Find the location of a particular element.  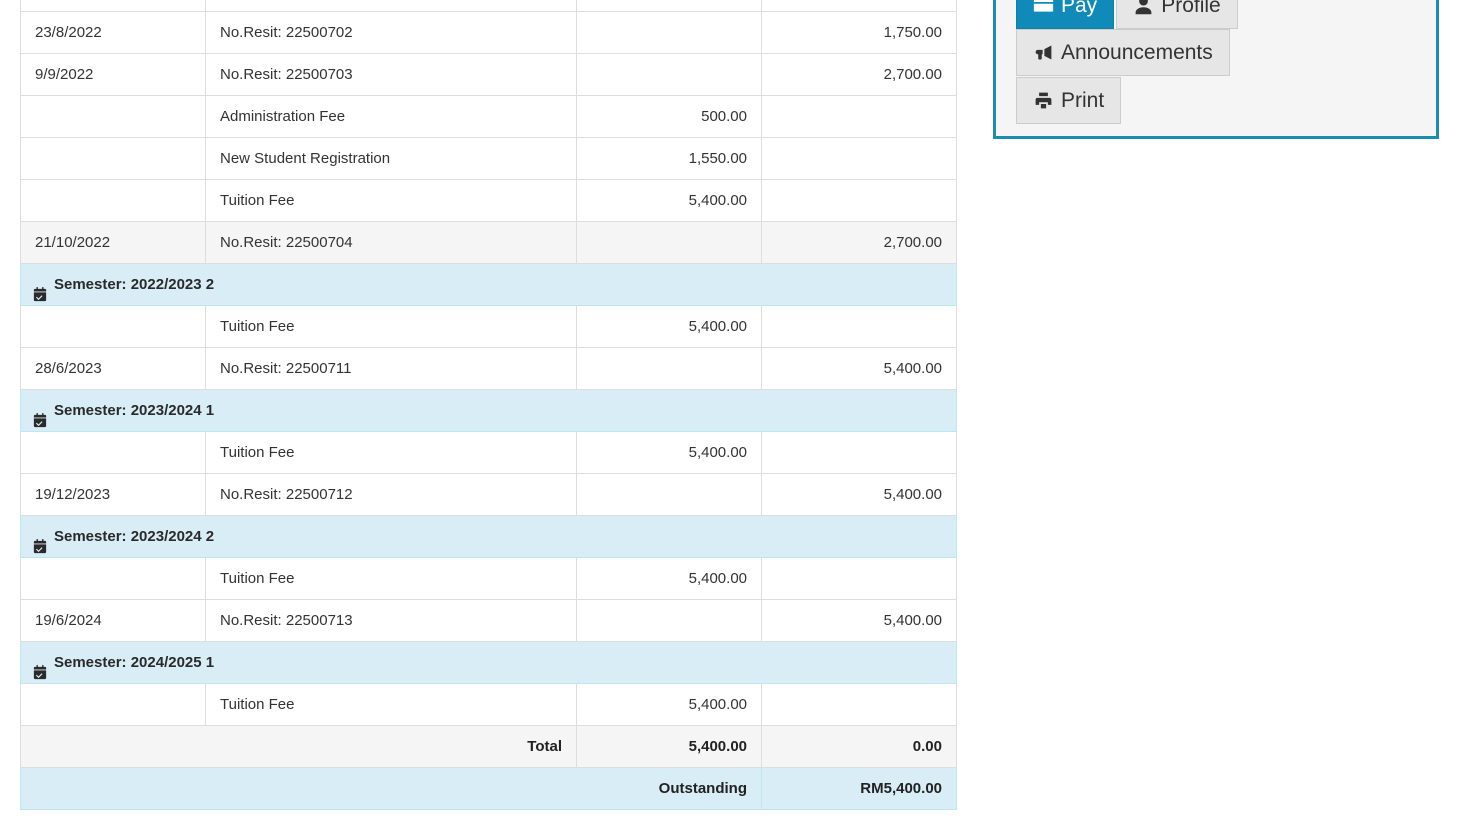

action-panel: Pay Profile Announcements Print is located at coordinates (1216, 69).